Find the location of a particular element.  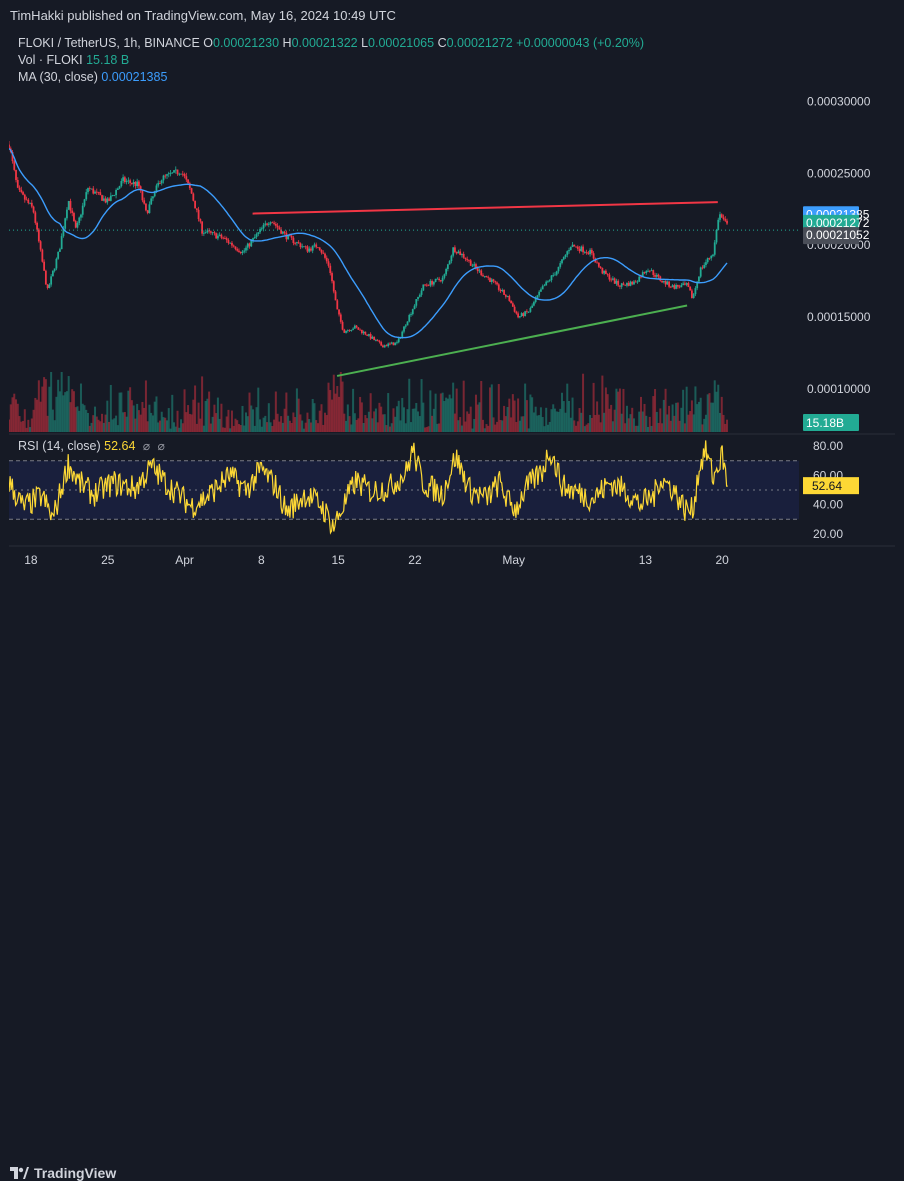

hidden-icon: ⌀ is located at coordinates (146, 446).